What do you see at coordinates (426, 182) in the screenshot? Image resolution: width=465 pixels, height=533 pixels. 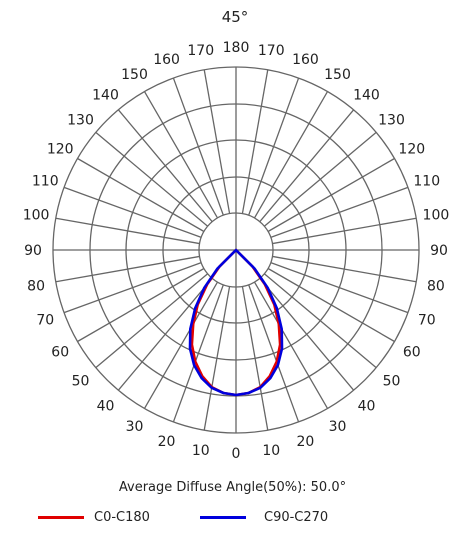 I see `angle-label-right-7: 110` at bounding box center [426, 182].